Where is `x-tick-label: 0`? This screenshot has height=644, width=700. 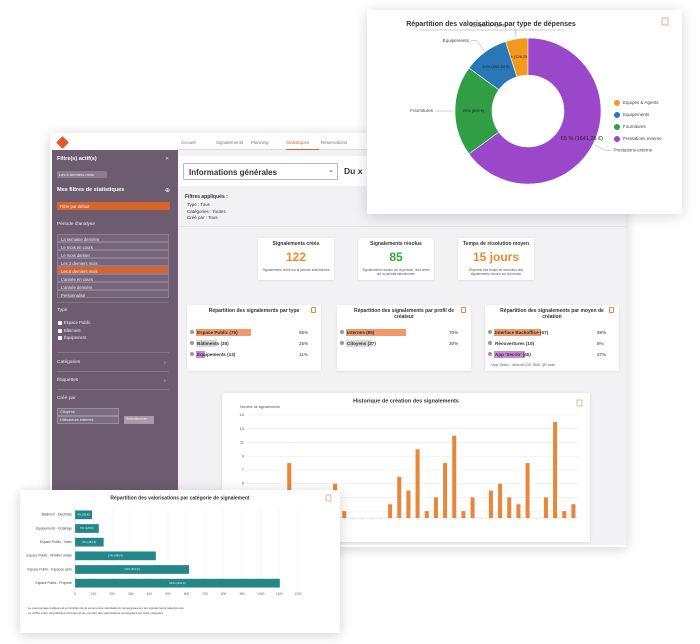 x-tick-label: 0 is located at coordinates (75, 594).